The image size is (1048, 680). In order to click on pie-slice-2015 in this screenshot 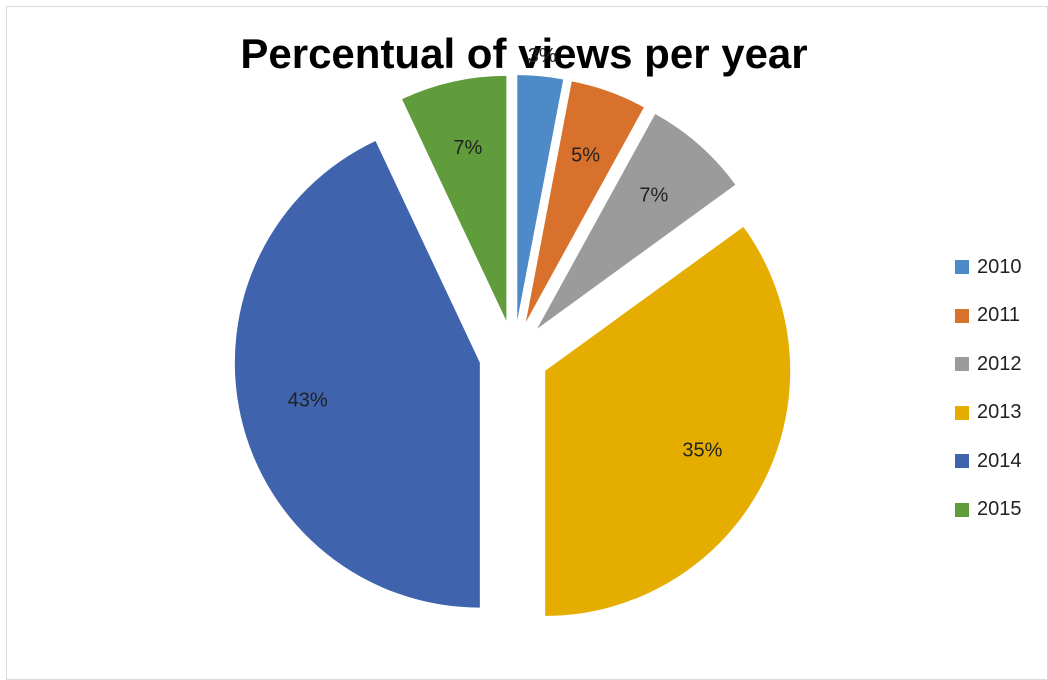, I will do `click(454, 198)`.